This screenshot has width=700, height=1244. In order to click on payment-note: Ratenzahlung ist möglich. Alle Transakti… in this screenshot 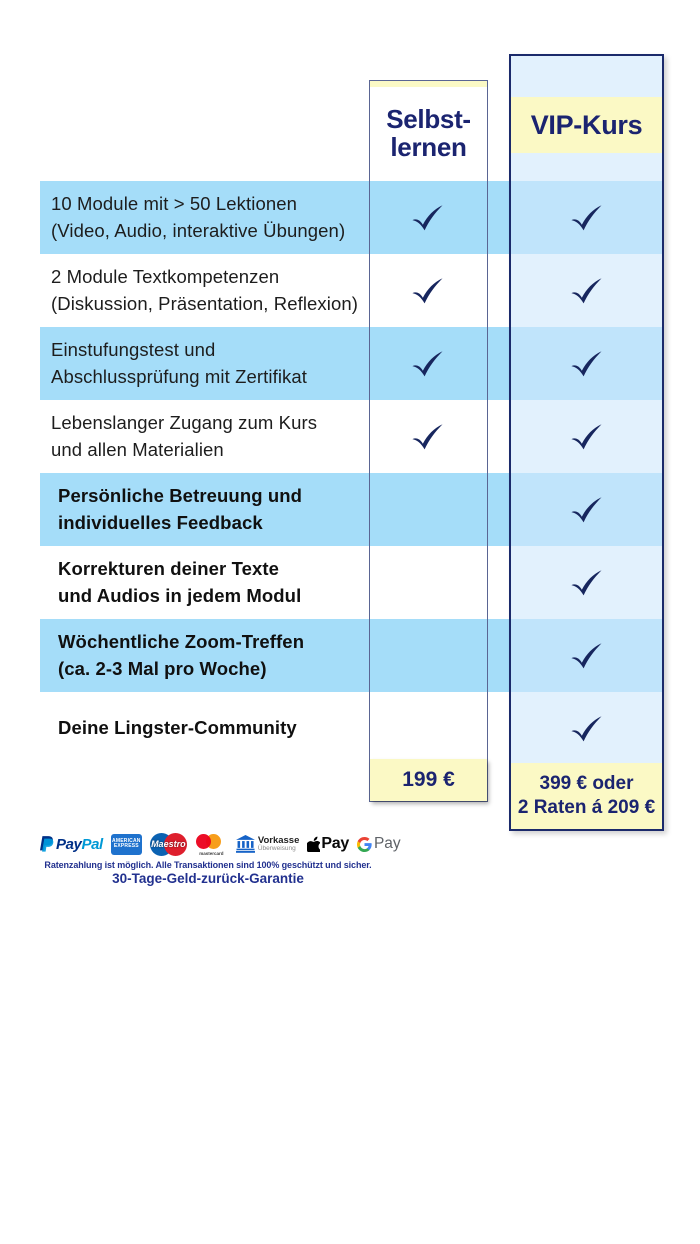, I will do `click(208, 865)`.